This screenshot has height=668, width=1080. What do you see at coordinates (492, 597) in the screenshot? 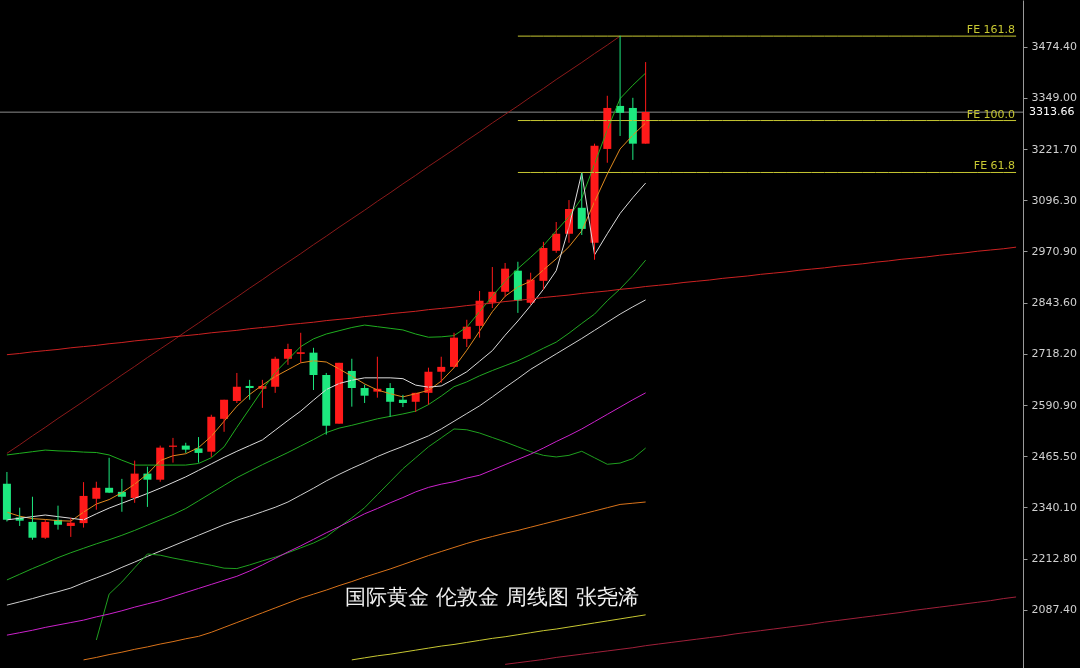
I see `annotation: 国际黄金 伦敦金 周线图 张尧浠` at bounding box center [492, 597].